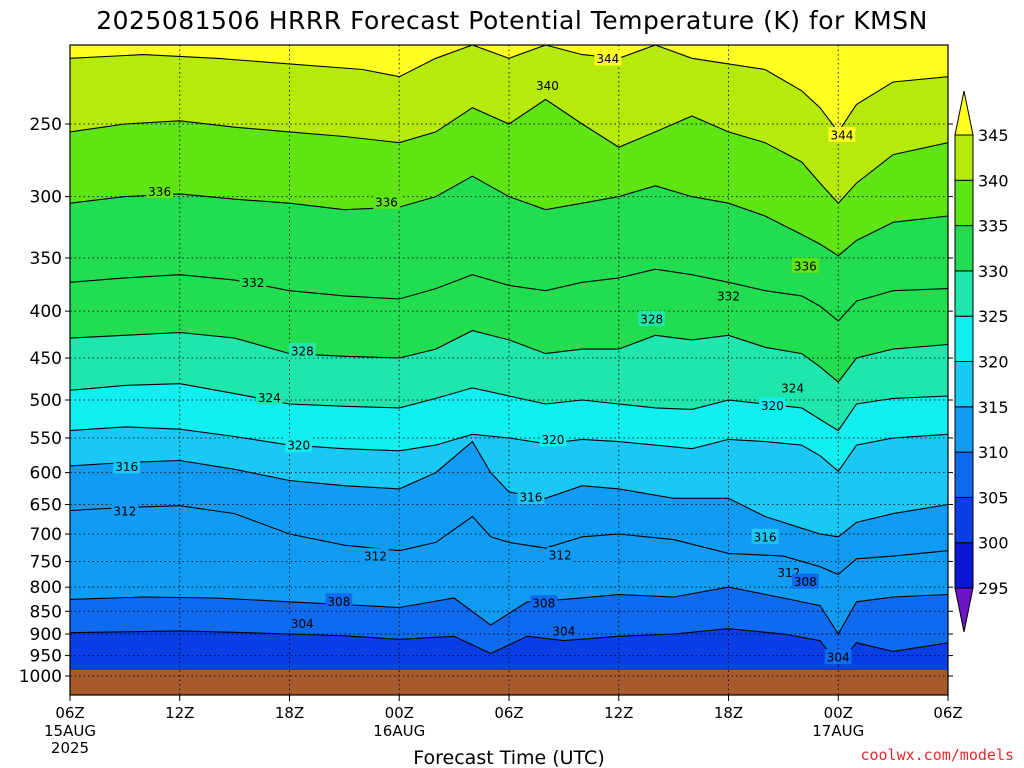  I want to click on colorbar-upper-triangle, so click(964, 113).